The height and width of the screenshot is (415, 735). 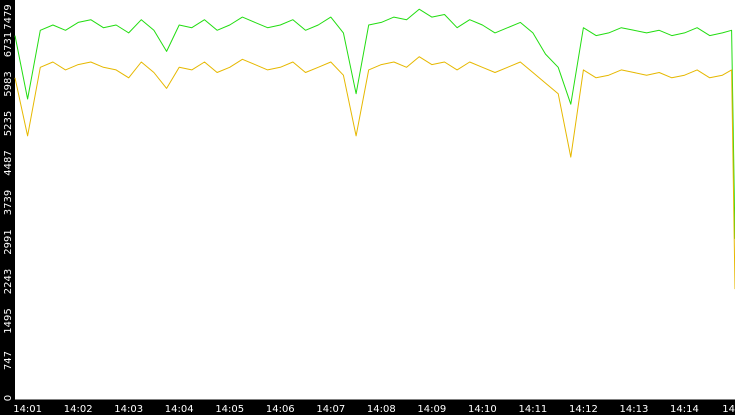 What do you see at coordinates (8, 123) in the screenshot?
I see `y-tick-label: 5235` at bounding box center [8, 123].